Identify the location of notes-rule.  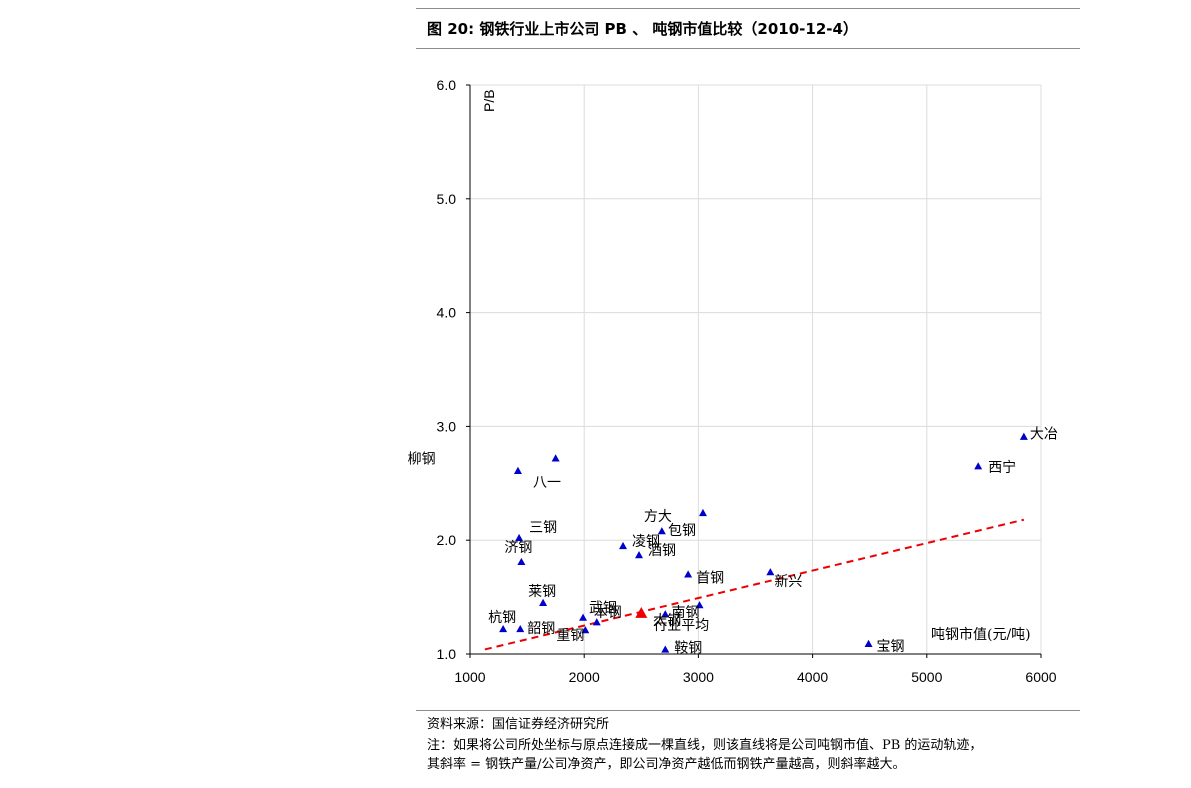
(748, 710).